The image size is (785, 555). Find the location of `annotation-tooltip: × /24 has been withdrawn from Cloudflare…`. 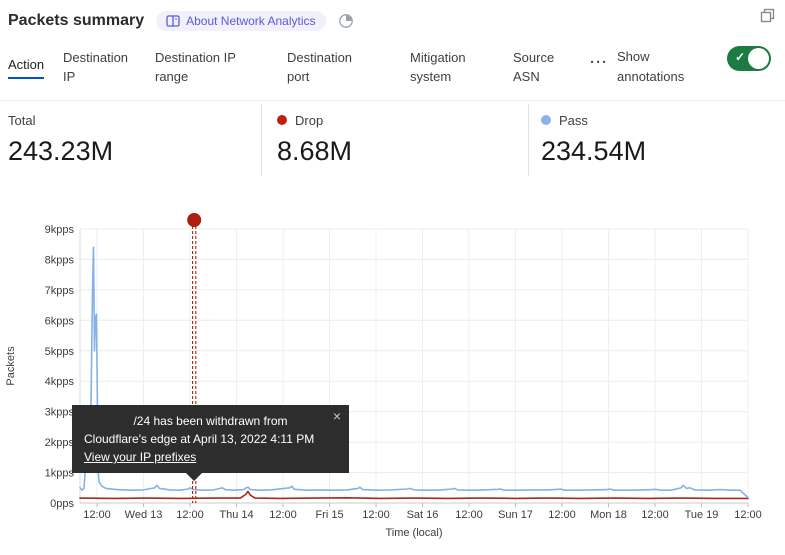

annotation-tooltip: × /24 has been withdrawn from Cloudflare… is located at coordinates (210, 443).